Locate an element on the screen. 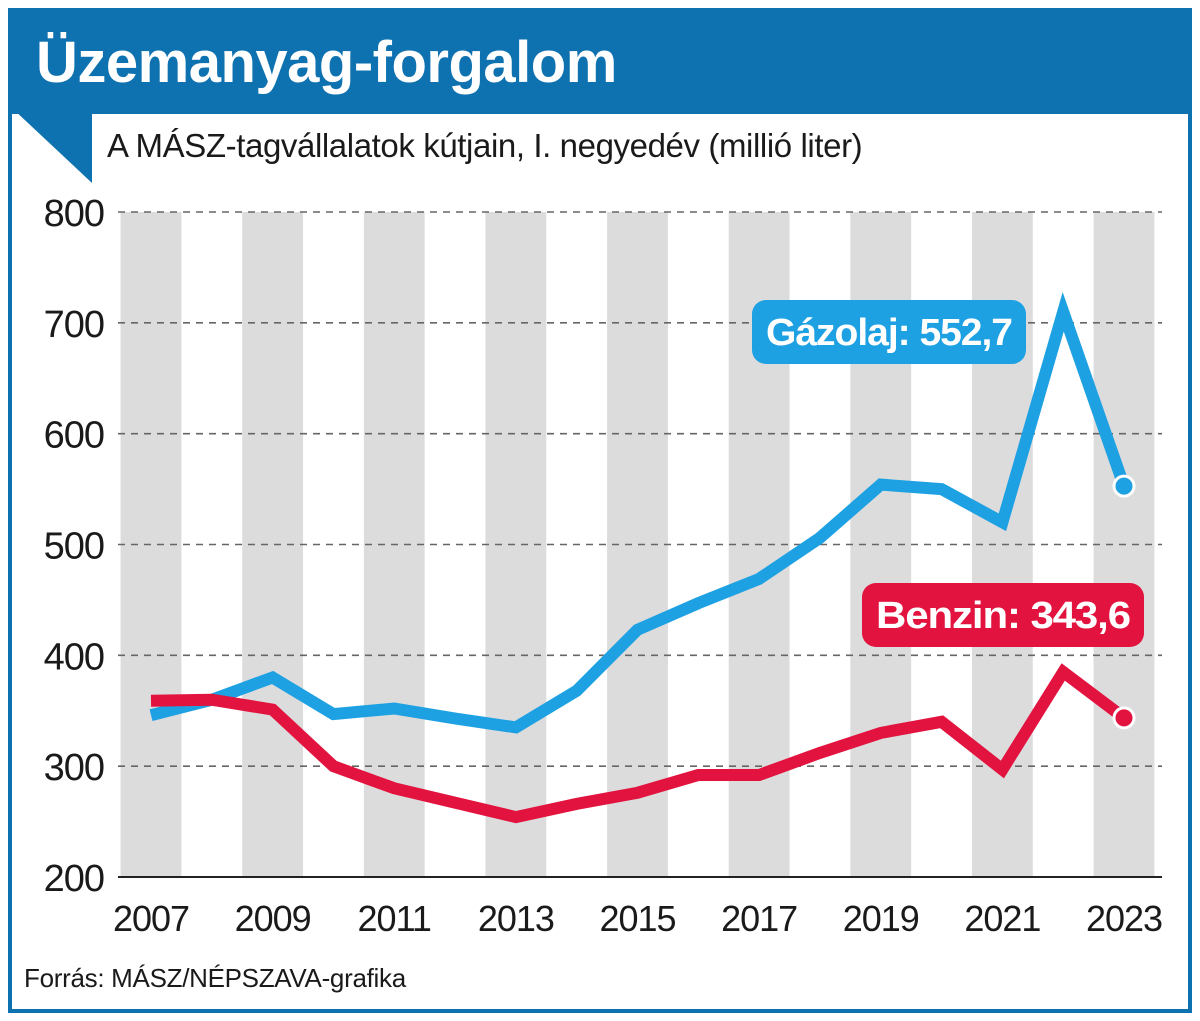 The width and height of the screenshot is (1200, 1021). x-axis-ticks: 2007 2009 2011 2013 2015 2017 2019 2021 2023 is located at coordinates (638, 918).